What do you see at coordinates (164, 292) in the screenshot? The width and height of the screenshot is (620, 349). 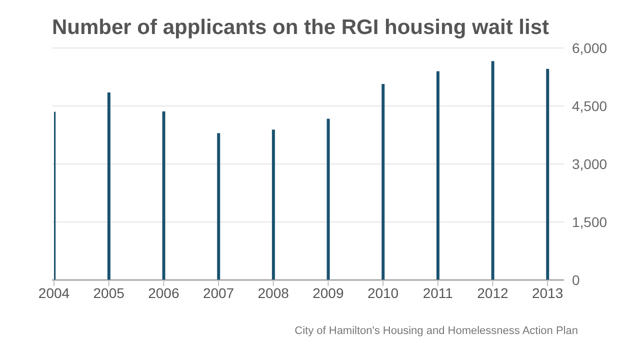 I see `x-tick-label: 2006` at bounding box center [164, 292].